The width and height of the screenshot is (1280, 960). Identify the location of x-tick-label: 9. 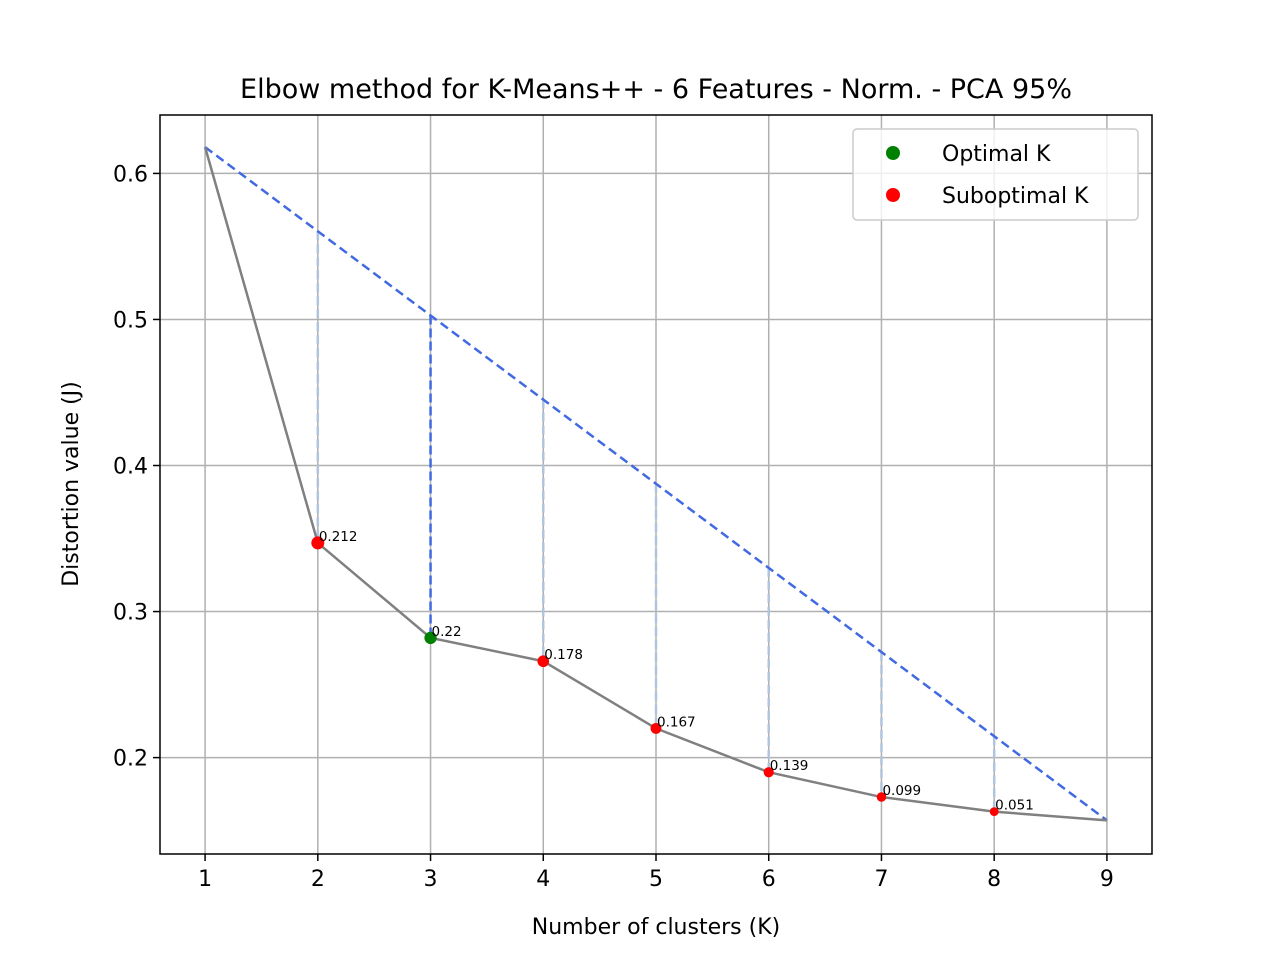
(1107, 879).